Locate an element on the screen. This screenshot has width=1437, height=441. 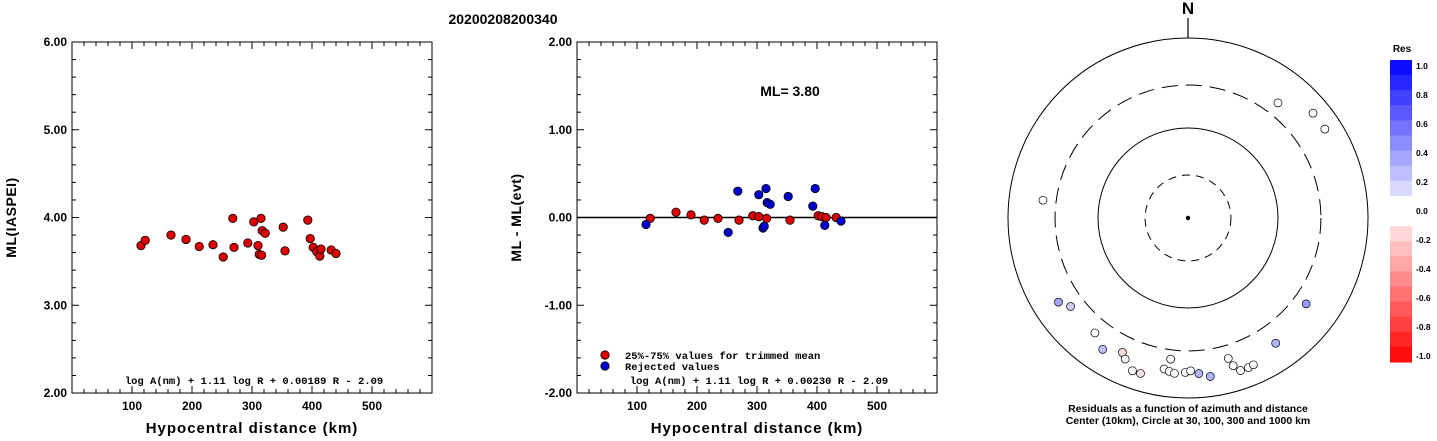
x-tick-label: 500 is located at coordinates (372, 406).